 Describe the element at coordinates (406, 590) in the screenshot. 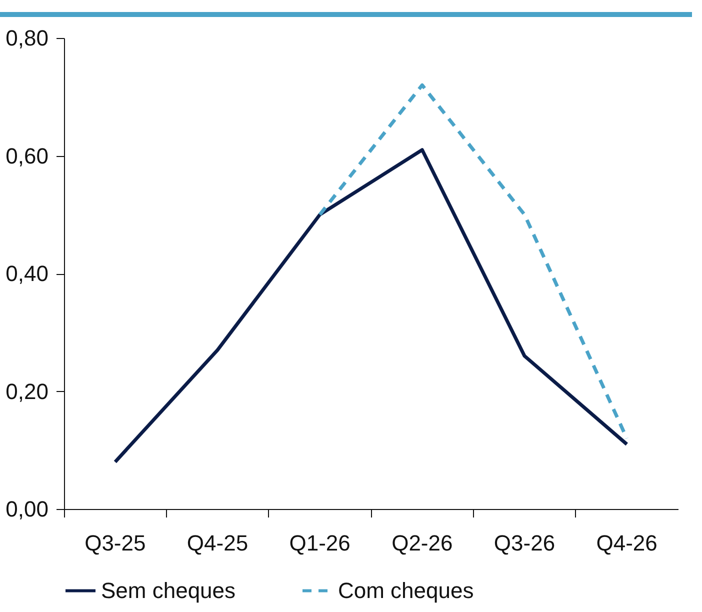

I see `legend-label: Com cheques` at that location.